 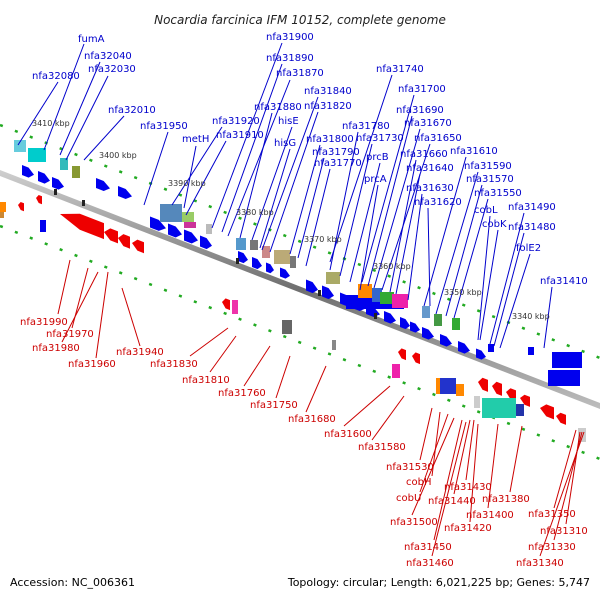 I want to click on gene-label: nfa31400, so click(x=490, y=515).